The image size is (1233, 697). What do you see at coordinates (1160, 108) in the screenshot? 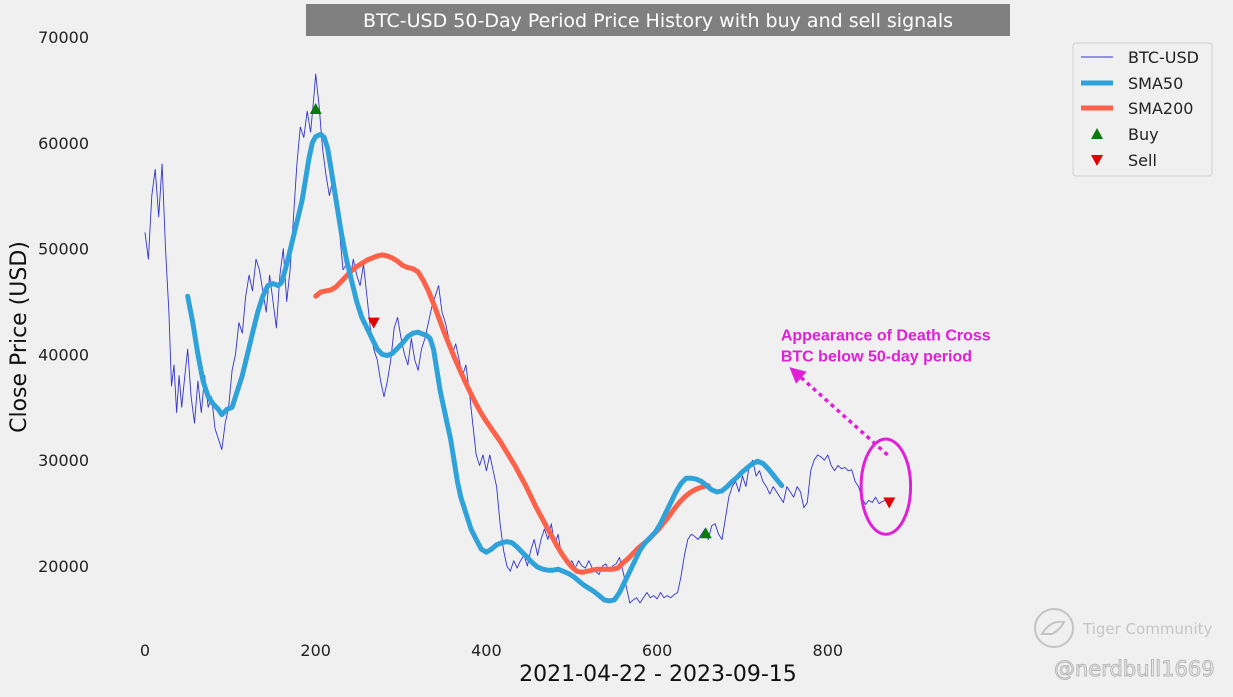
I see `legend-label-sma200: SMA200` at bounding box center [1160, 108].